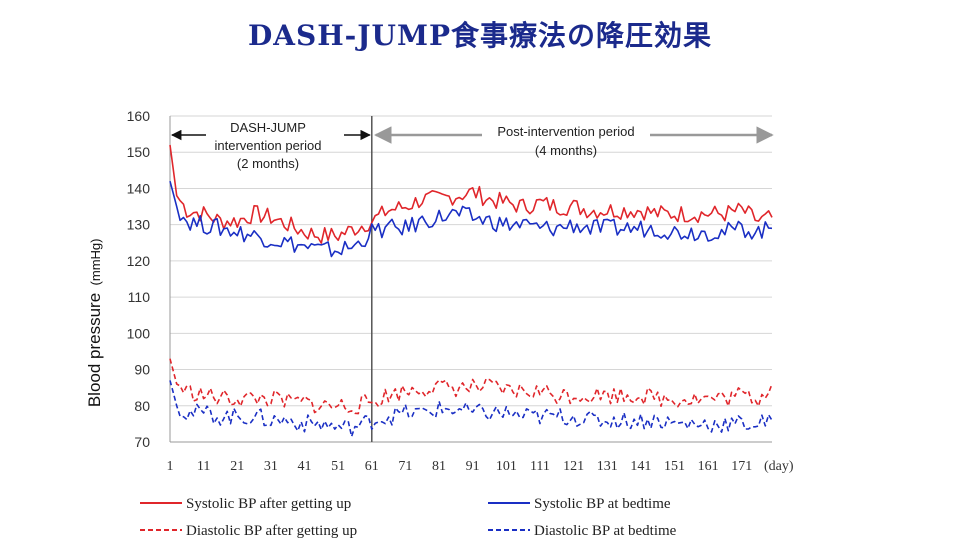 This screenshot has height=554, width=960. I want to click on x-tick-label: 91, so click(473, 466).